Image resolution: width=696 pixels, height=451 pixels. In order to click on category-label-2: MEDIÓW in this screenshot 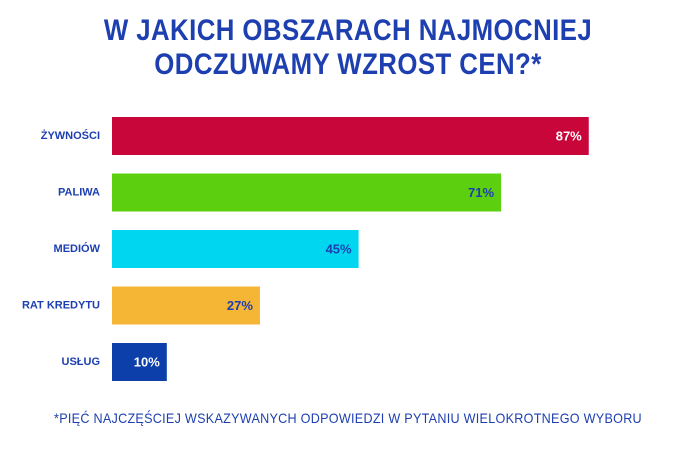, I will do `click(77, 248)`.